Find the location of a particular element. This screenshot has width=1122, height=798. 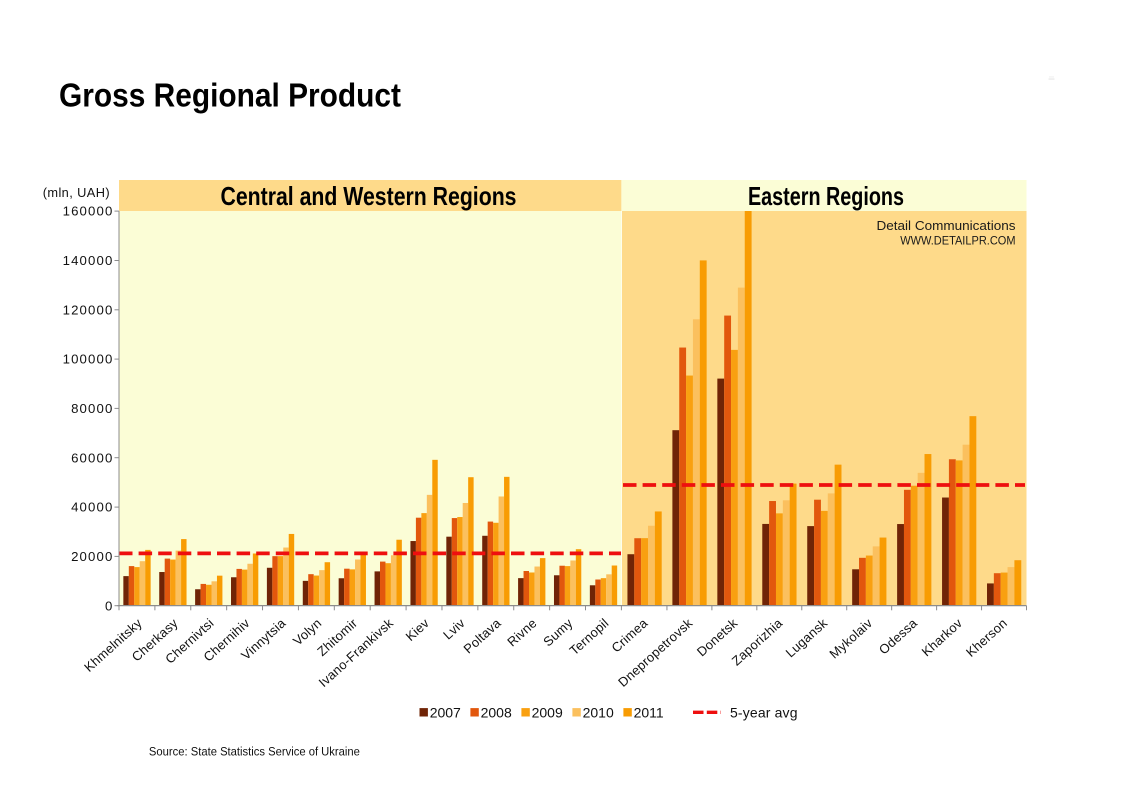

svg-text: 2011 is located at coordinates (649, 712).